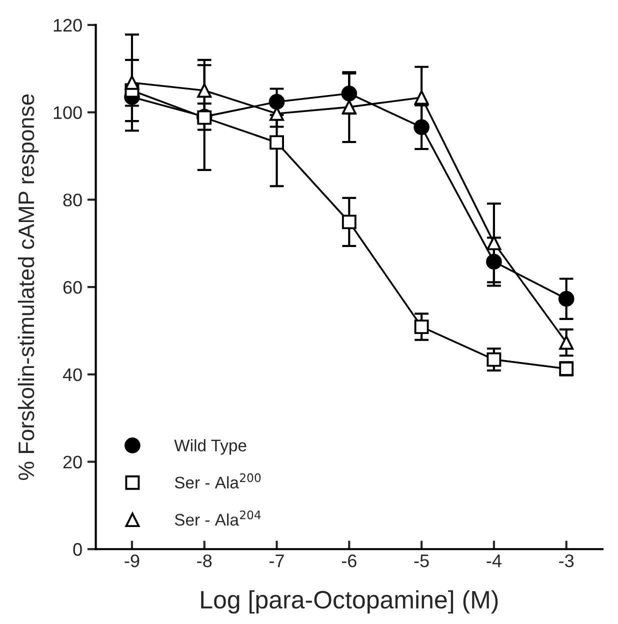 This screenshot has width=618, height=624. I want to click on legend-label: Wild Type, so click(210, 447).